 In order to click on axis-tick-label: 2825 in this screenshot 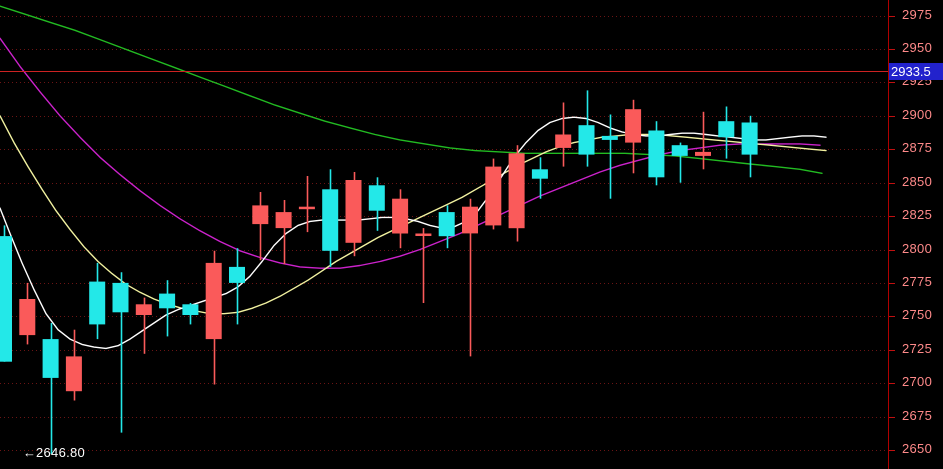, I will do `click(917, 215)`.